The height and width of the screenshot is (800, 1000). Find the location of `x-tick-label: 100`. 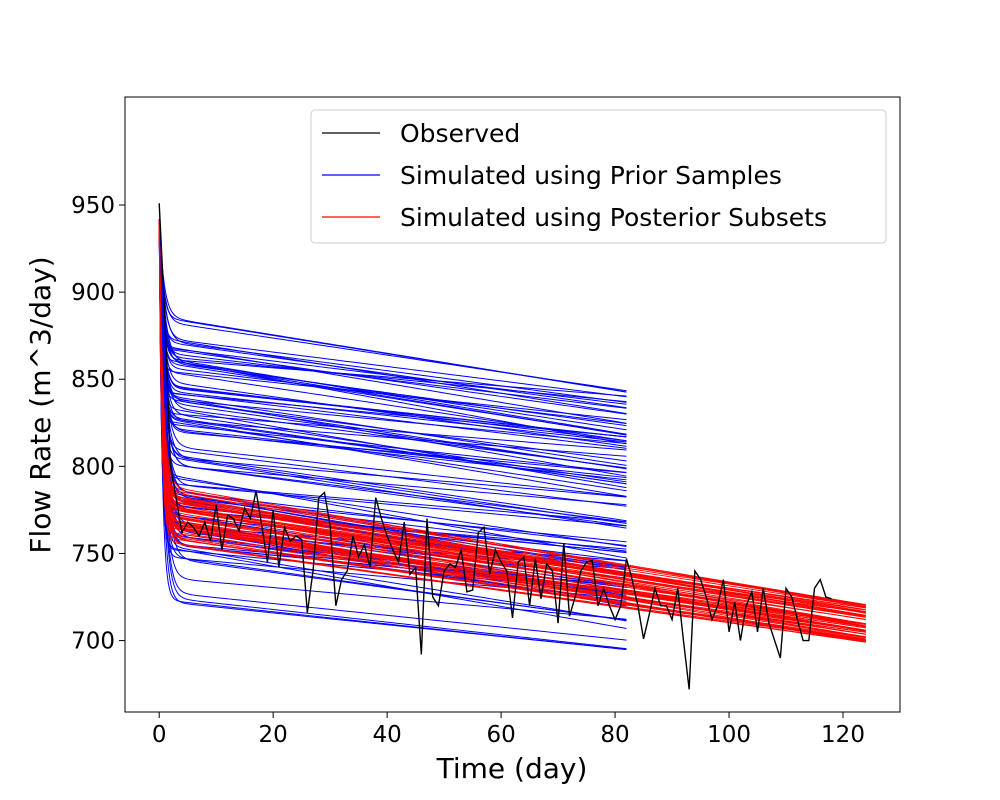

x-tick-label: 100 is located at coordinates (729, 735).